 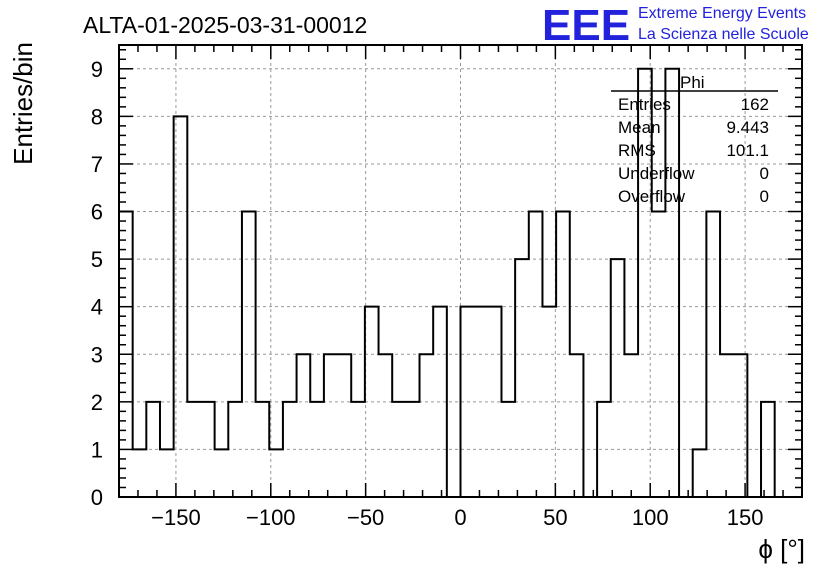 I want to click on stats-title: Phi, so click(x=692, y=82).